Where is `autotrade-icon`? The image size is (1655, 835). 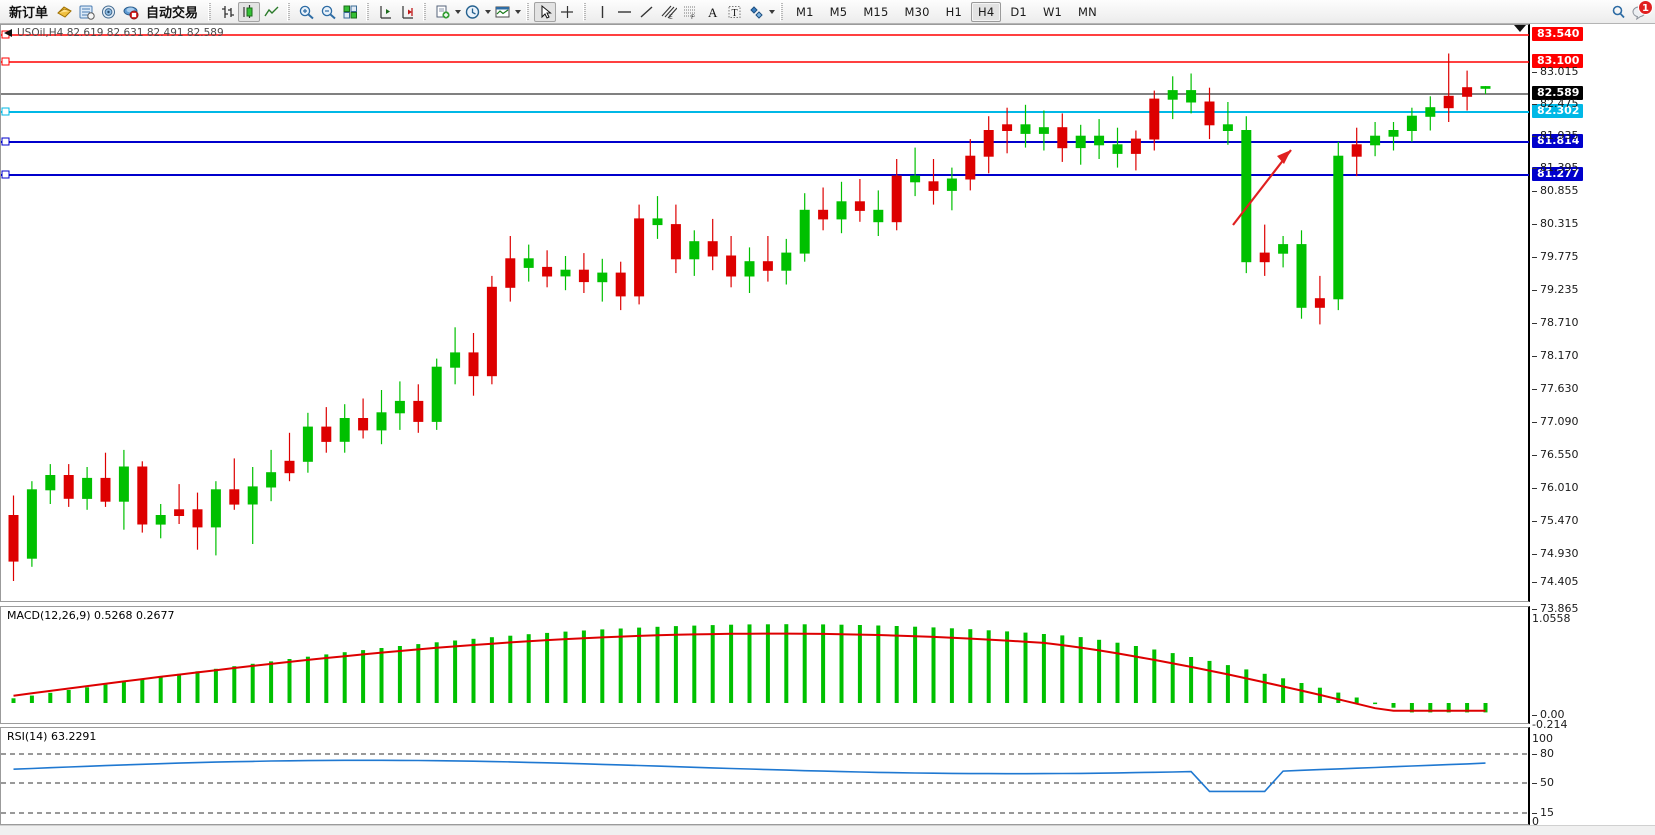 autotrade-icon is located at coordinates (130, 12).